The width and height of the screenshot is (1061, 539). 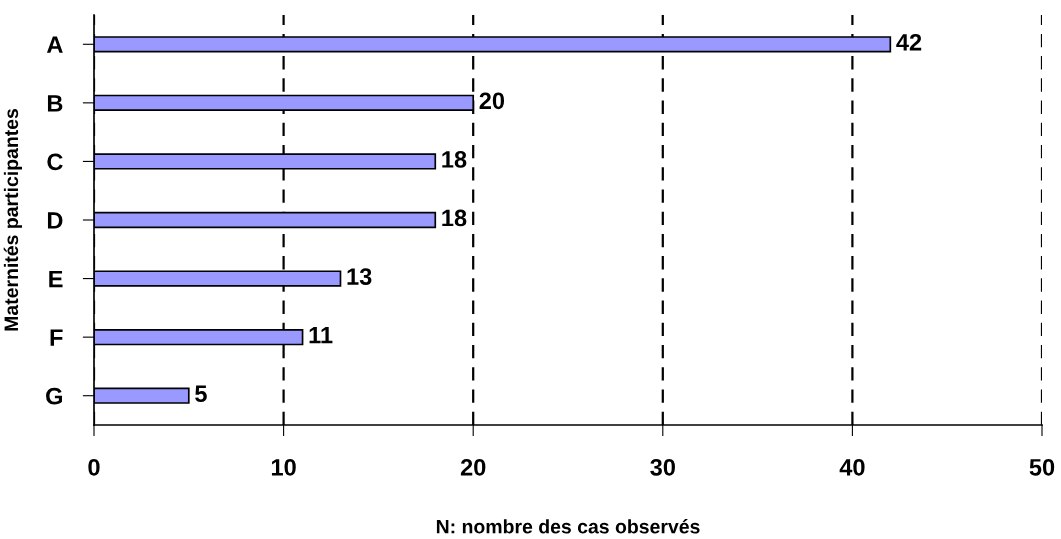 What do you see at coordinates (56, 279) in the screenshot?
I see `y-tick-label: E` at bounding box center [56, 279].